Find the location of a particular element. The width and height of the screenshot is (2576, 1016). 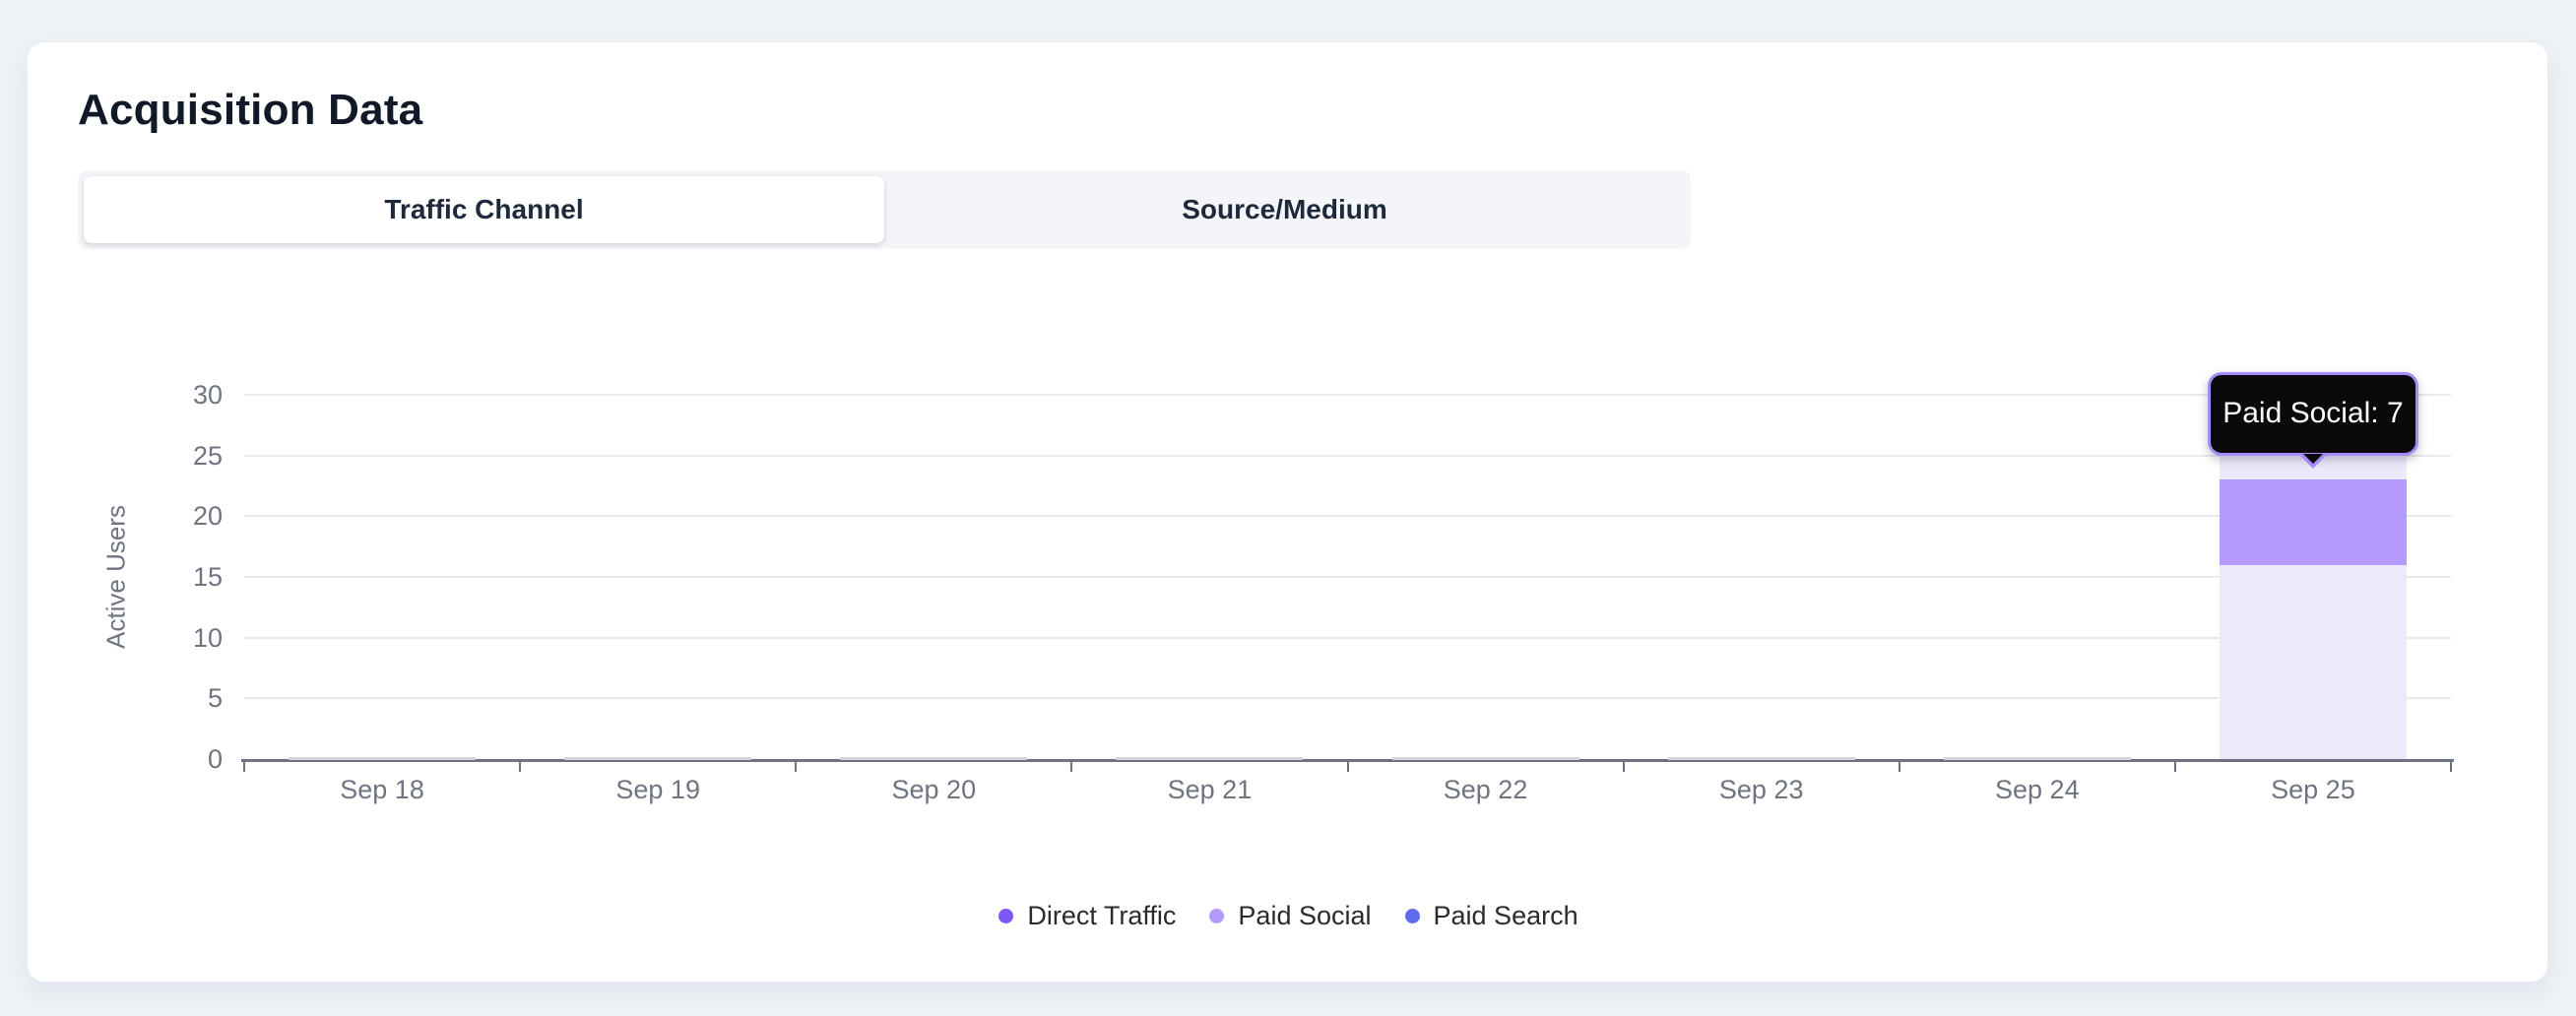

x-tick-label: Sep 19 is located at coordinates (657, 789).